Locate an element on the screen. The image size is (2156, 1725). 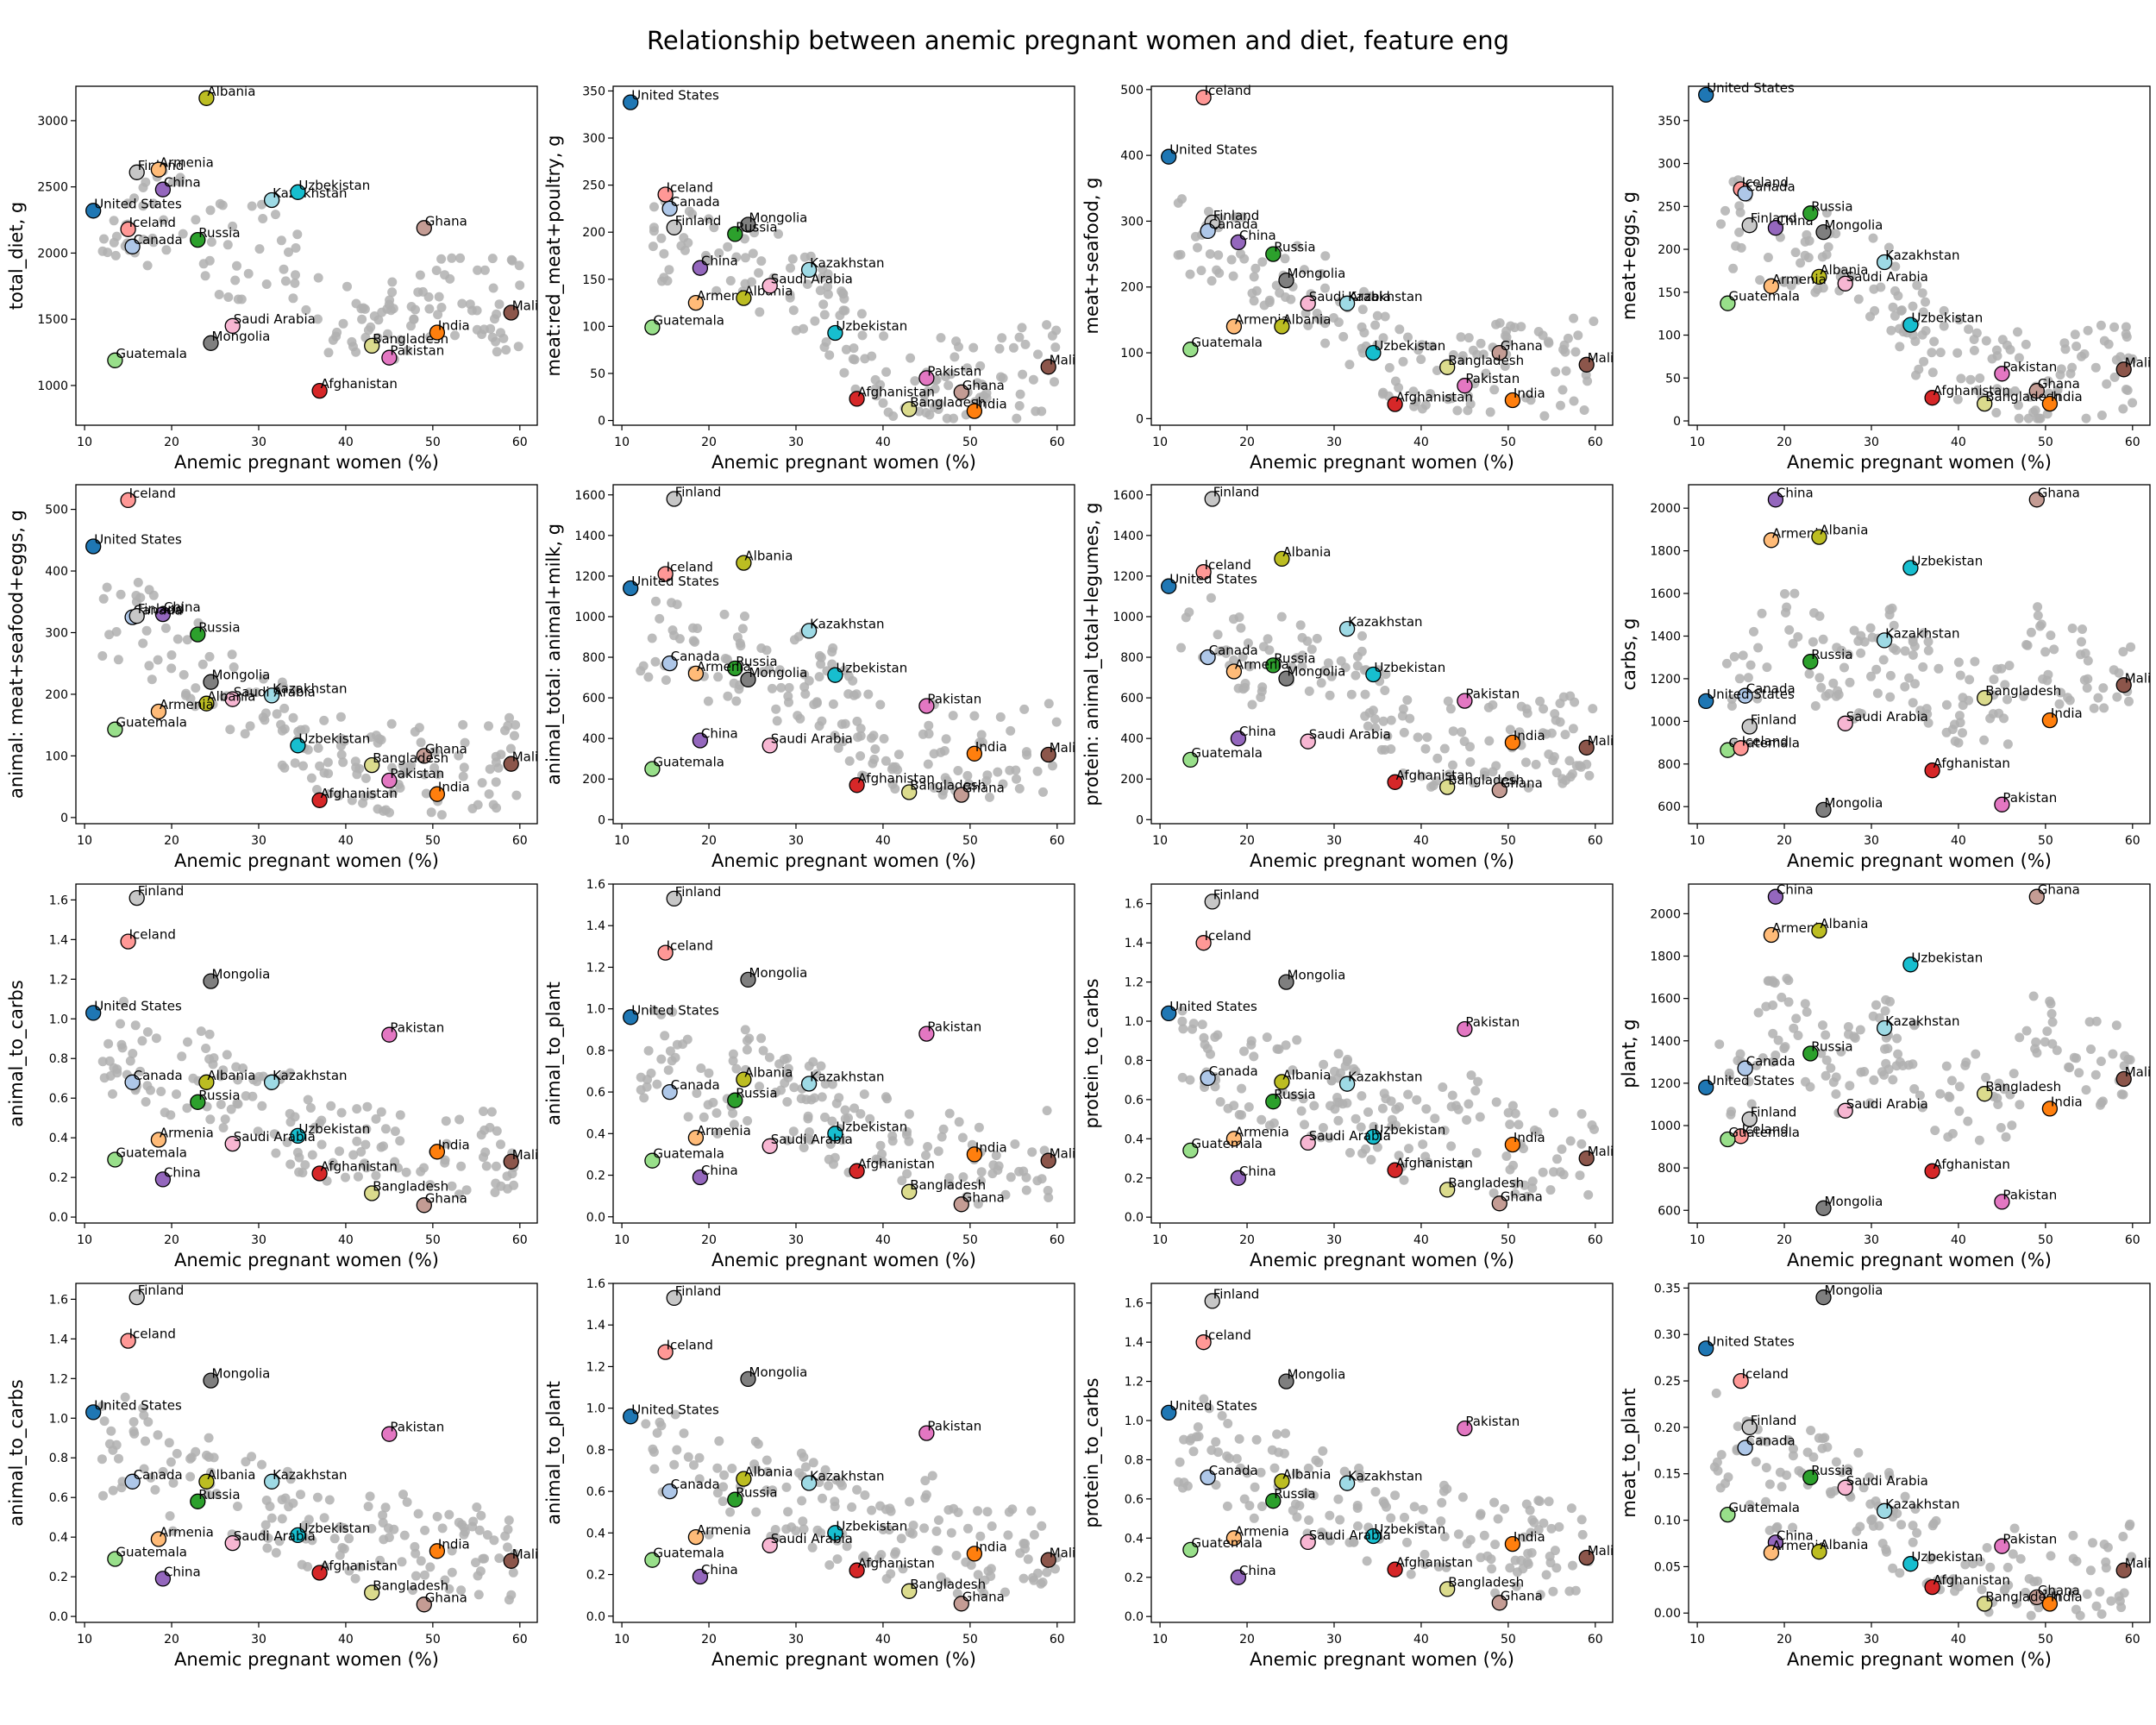
country-label: Iceland is located at coordinates (690, 188).